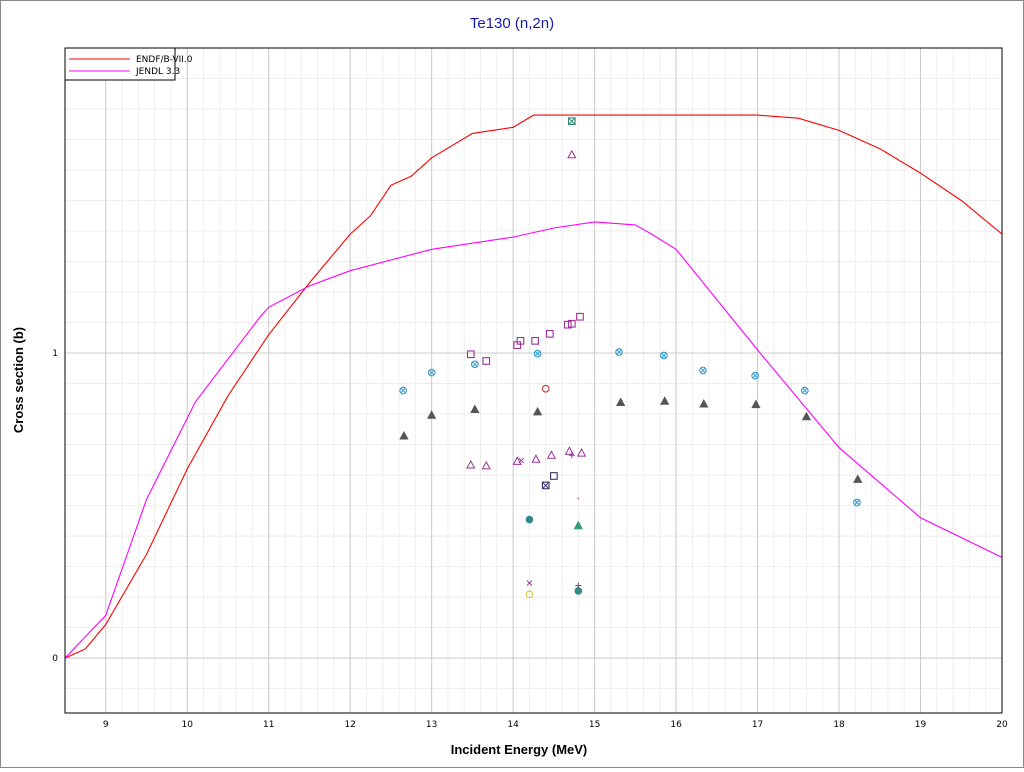 This screenshot has height=772, width=1024. I want to click on legend: ENDF/B-VII.0 JENDL 3.3, so click(128, 64).